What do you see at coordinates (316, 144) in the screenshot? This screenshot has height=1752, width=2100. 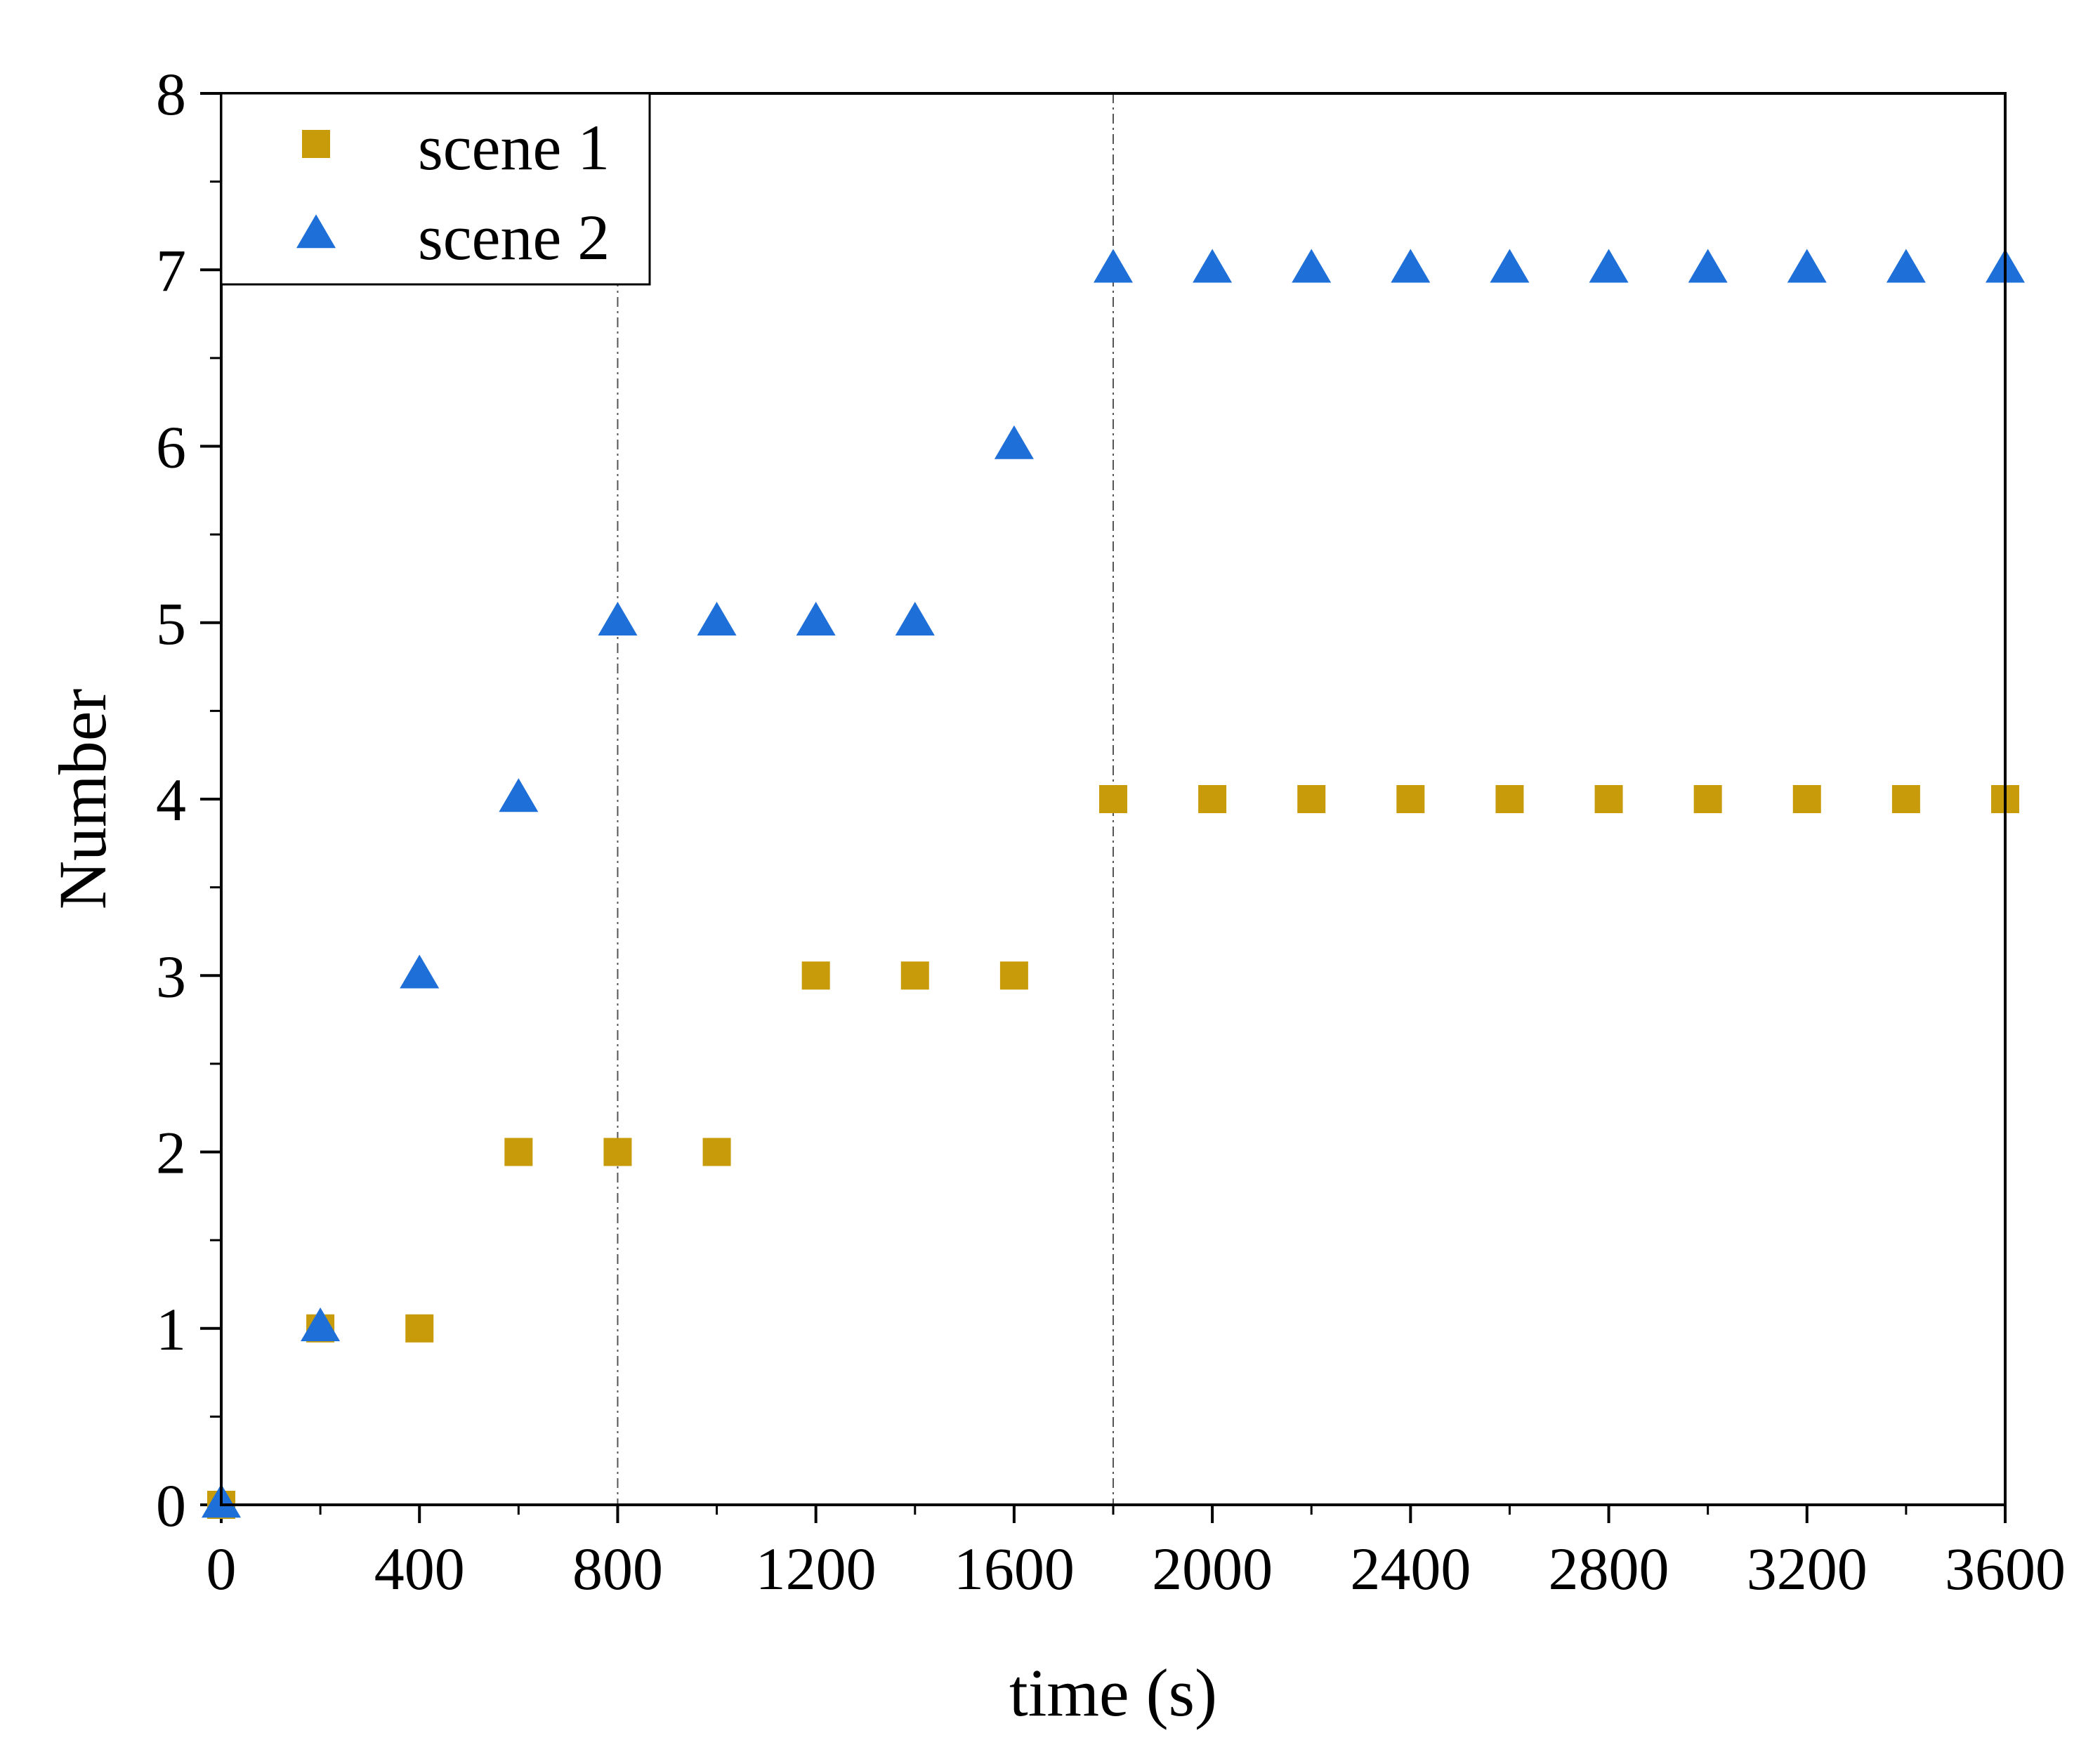 I see `legend-marker-square` at bounding box center [316, 144].